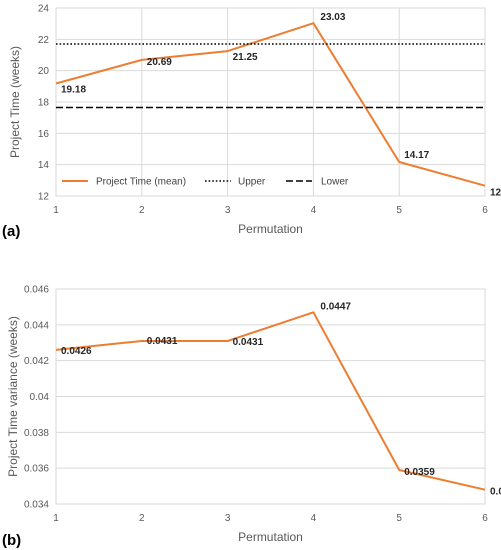 The image size is (501, 550). Describe the element at coordinates (36, 361) in the screenshot. I see `y-tick-label-b-4: 0.042` at that location.